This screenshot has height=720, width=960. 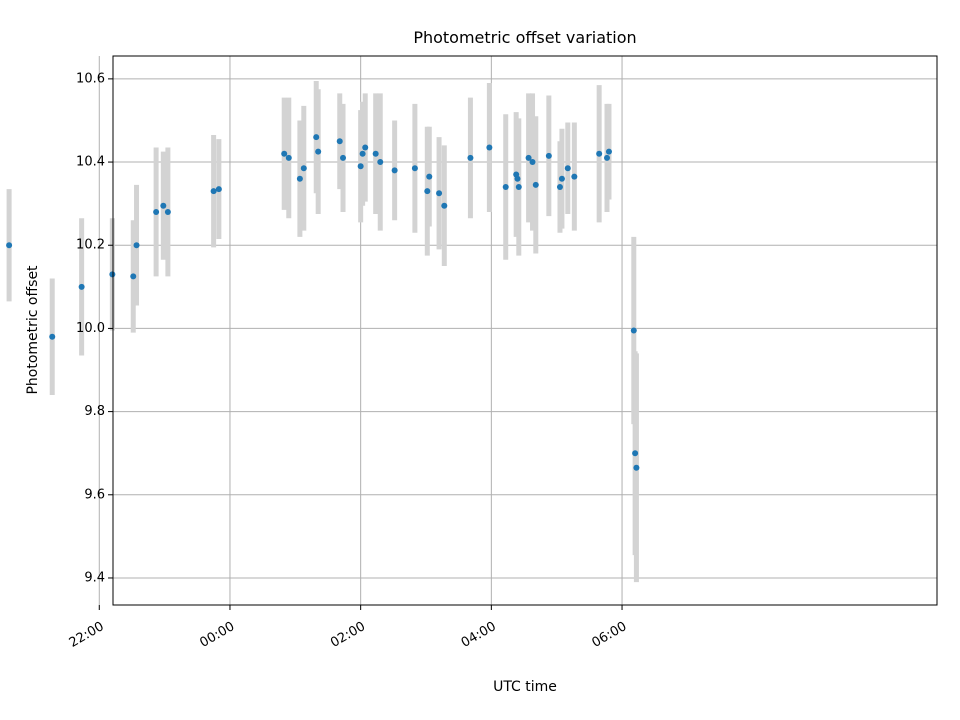 I want to click on y-tick-label: 10.6, so click(x=90, y=78).